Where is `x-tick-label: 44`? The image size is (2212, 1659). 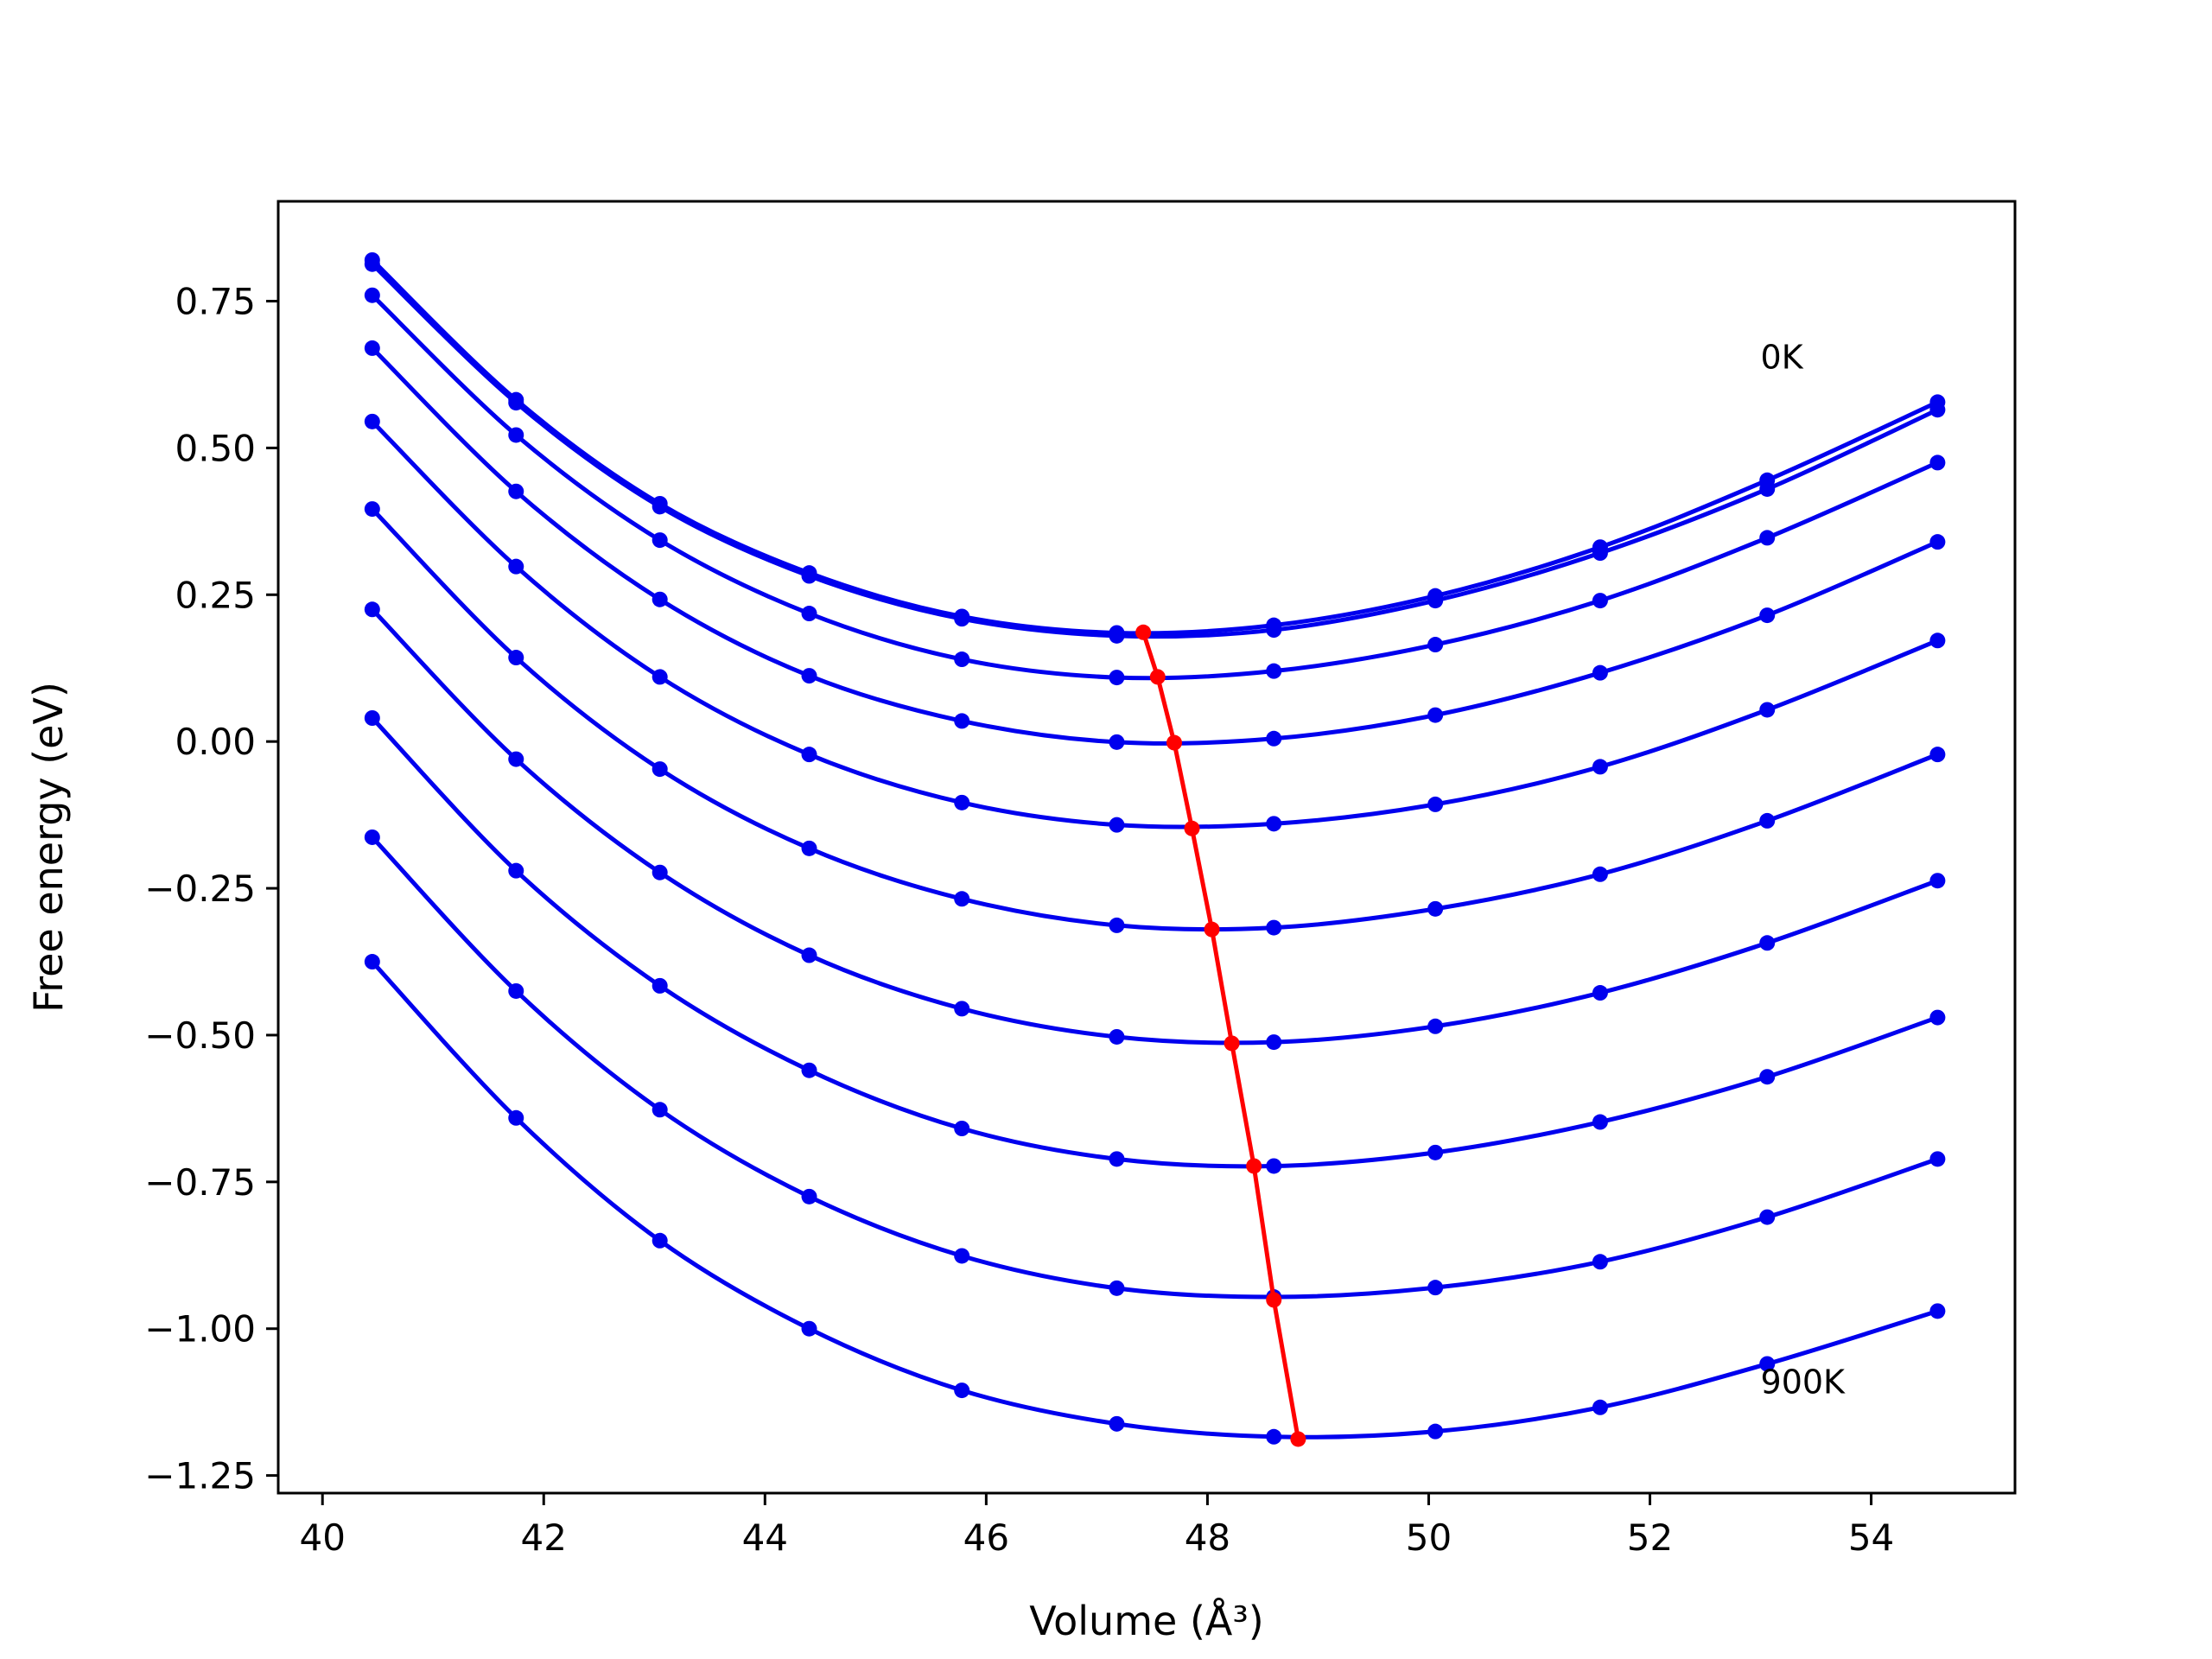 x-tick-label: 44 is located at coordinates (765, 1537).